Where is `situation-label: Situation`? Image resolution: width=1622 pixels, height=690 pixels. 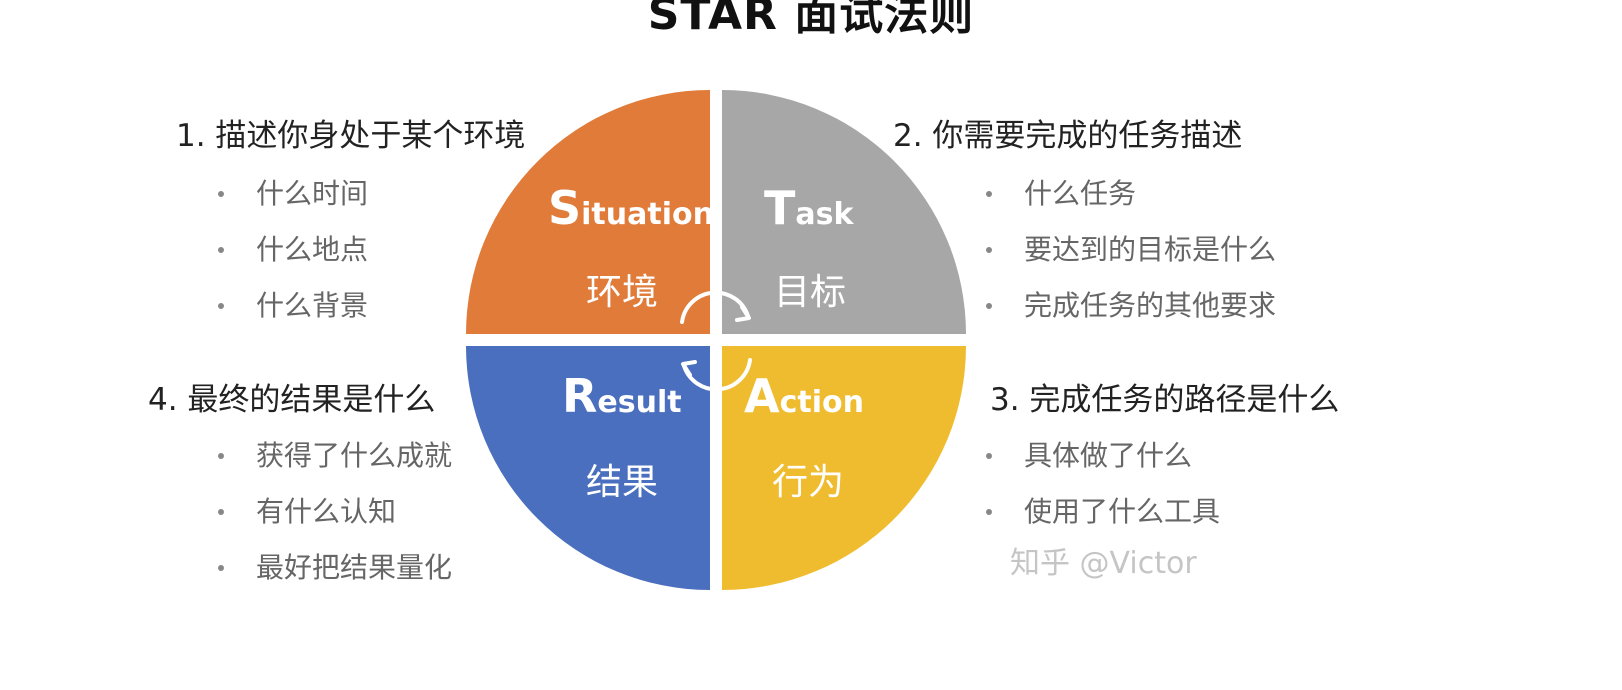
situation-label: Situation is located at coordinates (631, 208).